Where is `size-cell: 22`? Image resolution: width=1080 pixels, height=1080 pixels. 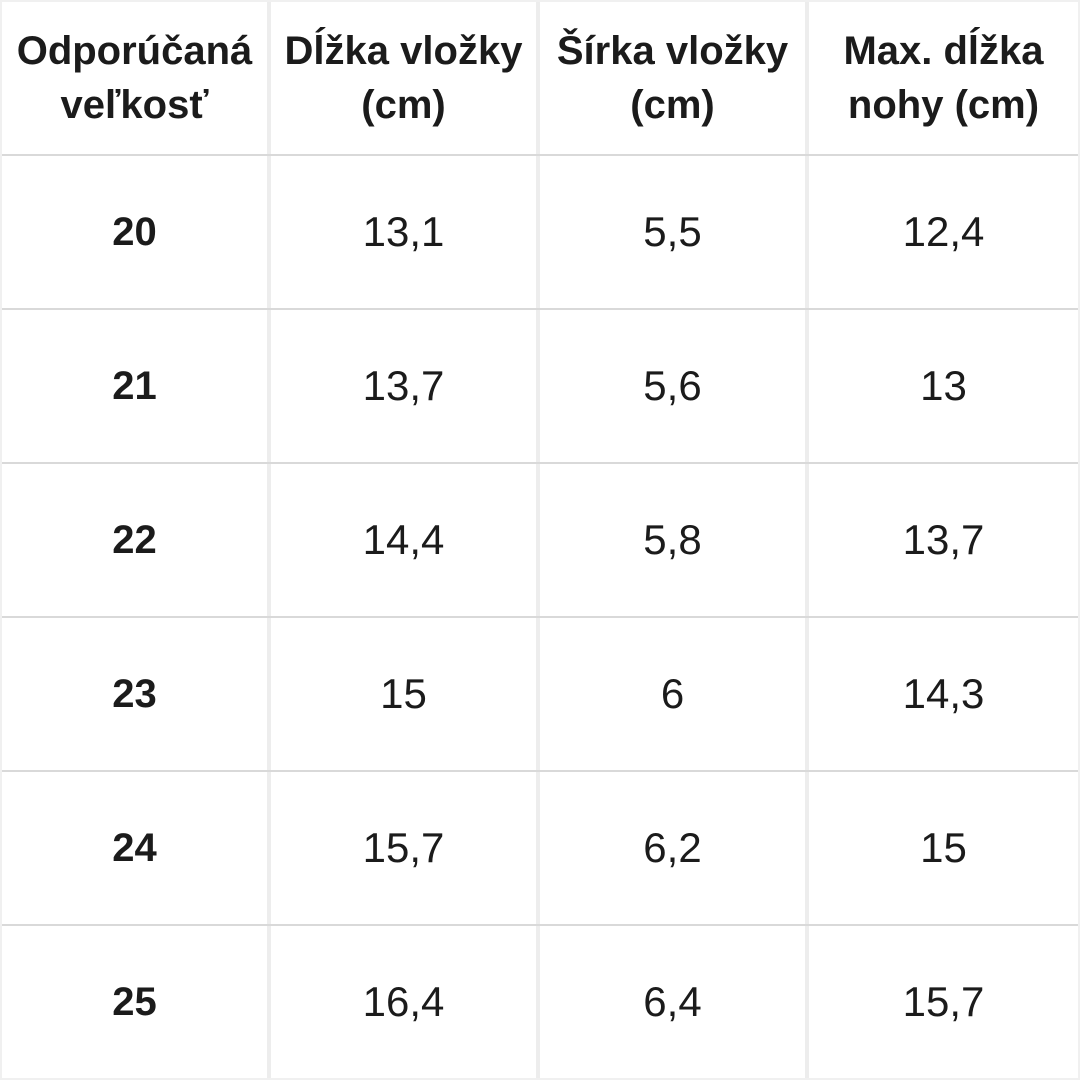
size-cell: 22 is located at coordinates (136, 540).